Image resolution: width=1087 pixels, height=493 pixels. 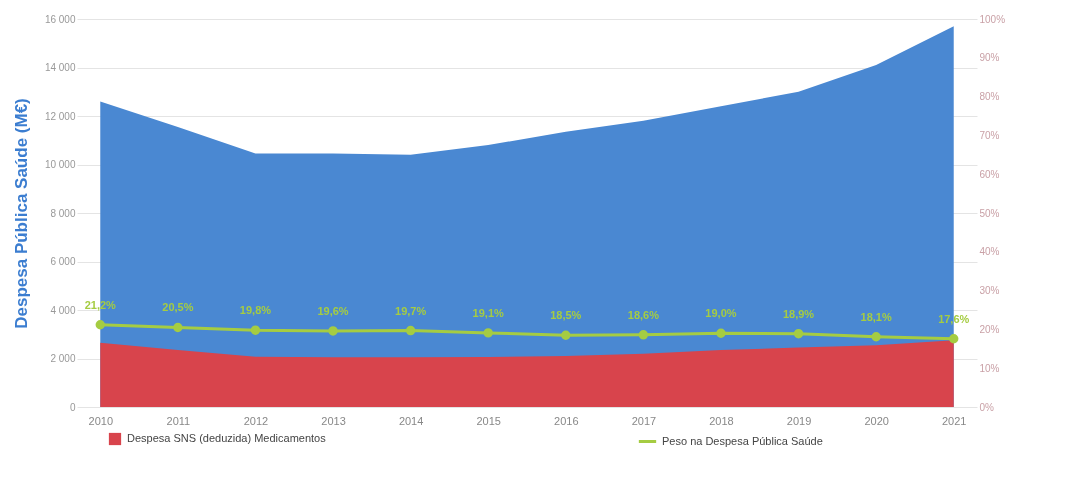 I want to click on data-label: 19,7%, so click(x=411, y=310).